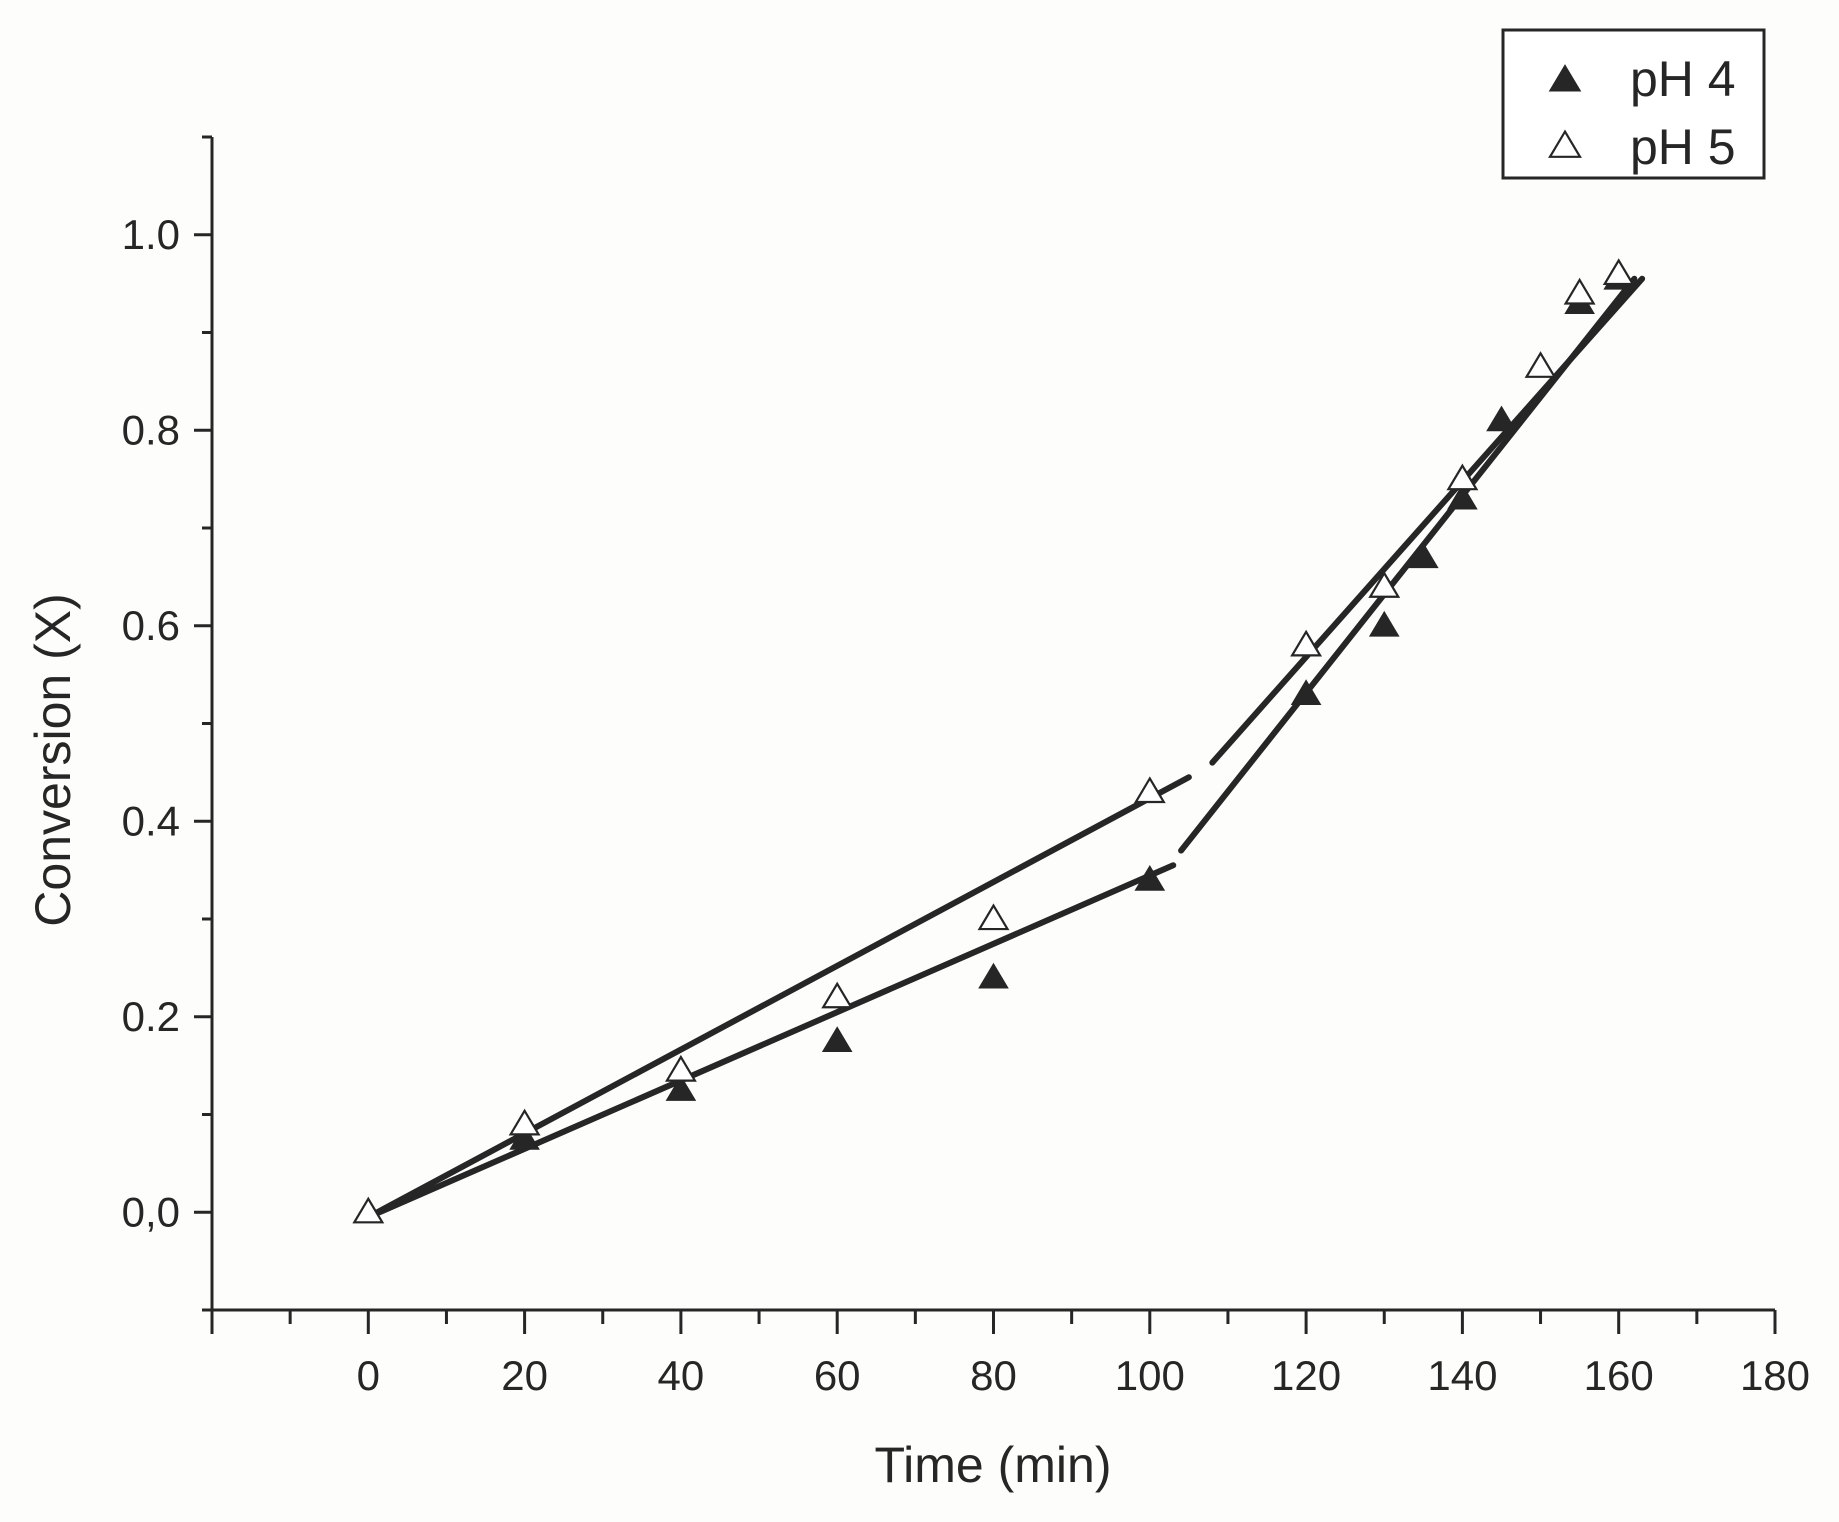 Image resolution: width=1839 pixels, height=1522 pixels. What do you see at coordinates (681, 1375) in the screenshot?
I see `x-tick-label: 40` at bounding box center [681, 1375].